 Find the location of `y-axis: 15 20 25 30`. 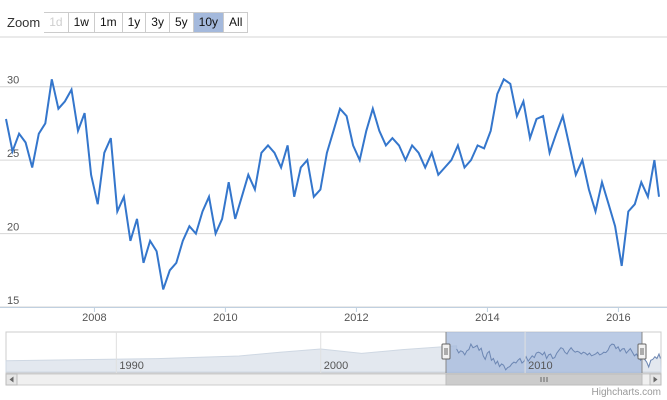

y-axis: 15 20 25 30 is located at coordinates (13, 191).